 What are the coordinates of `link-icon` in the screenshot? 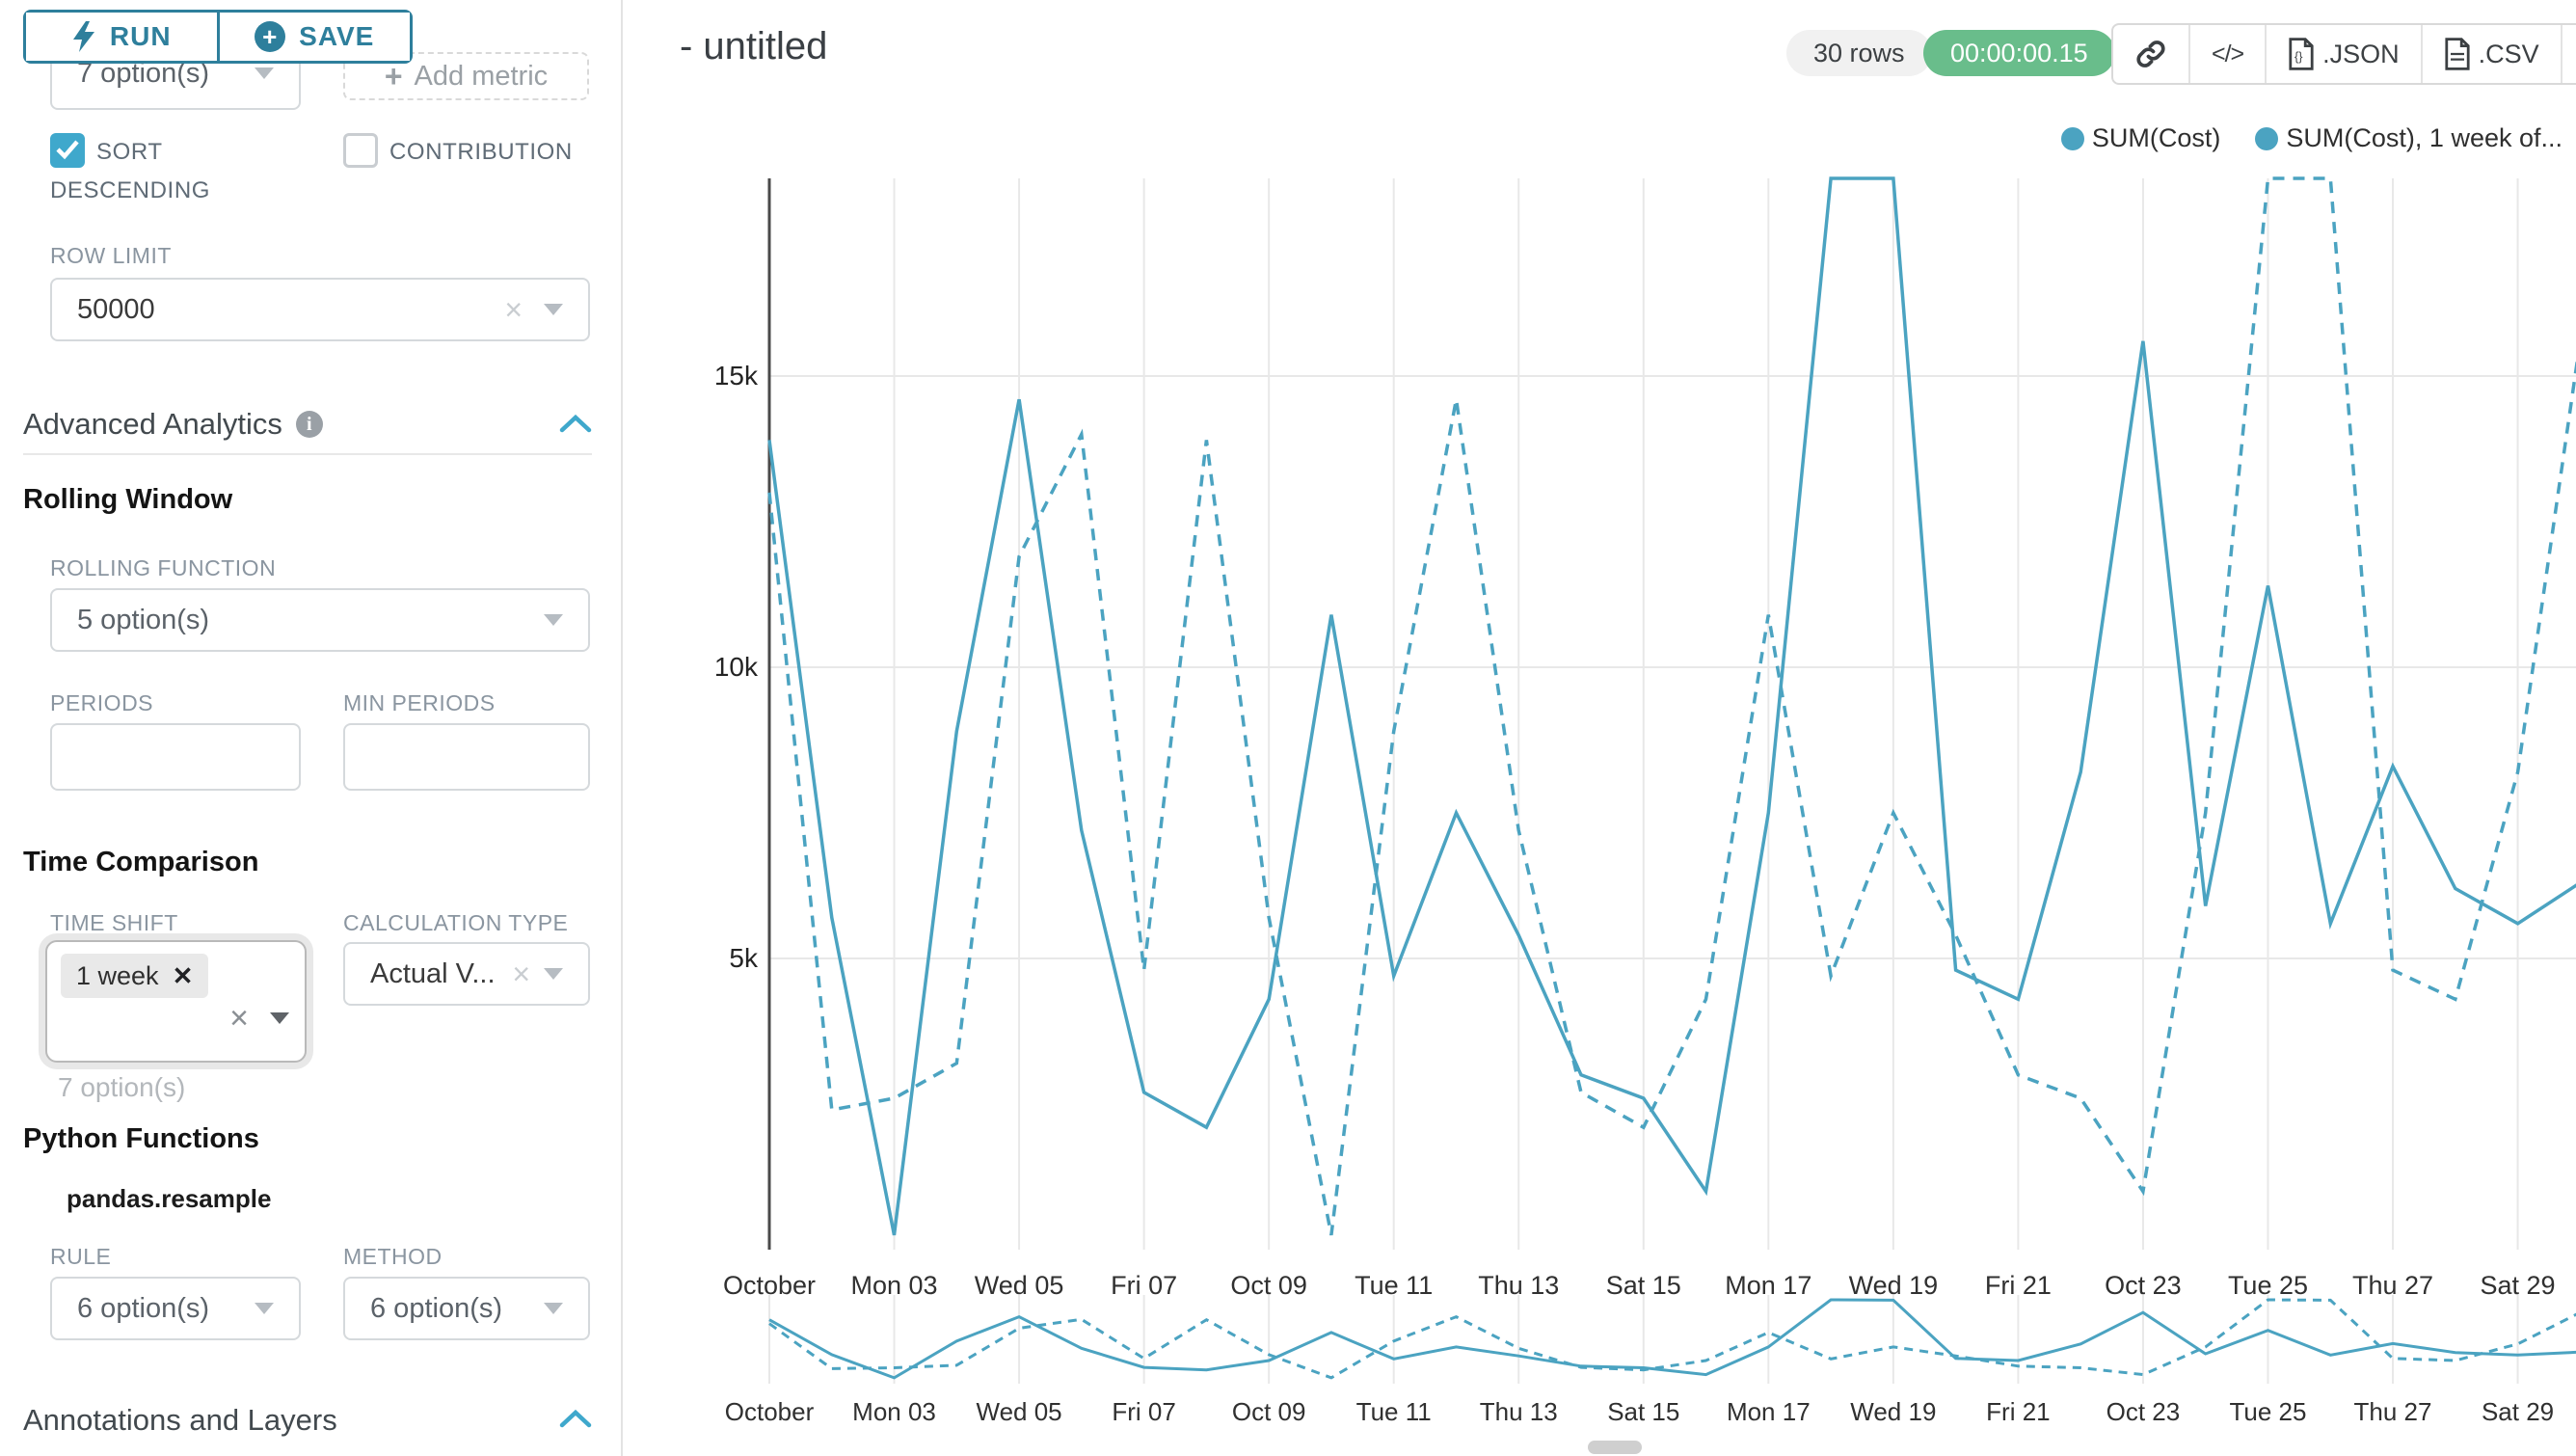 It's located at (2151, 53).